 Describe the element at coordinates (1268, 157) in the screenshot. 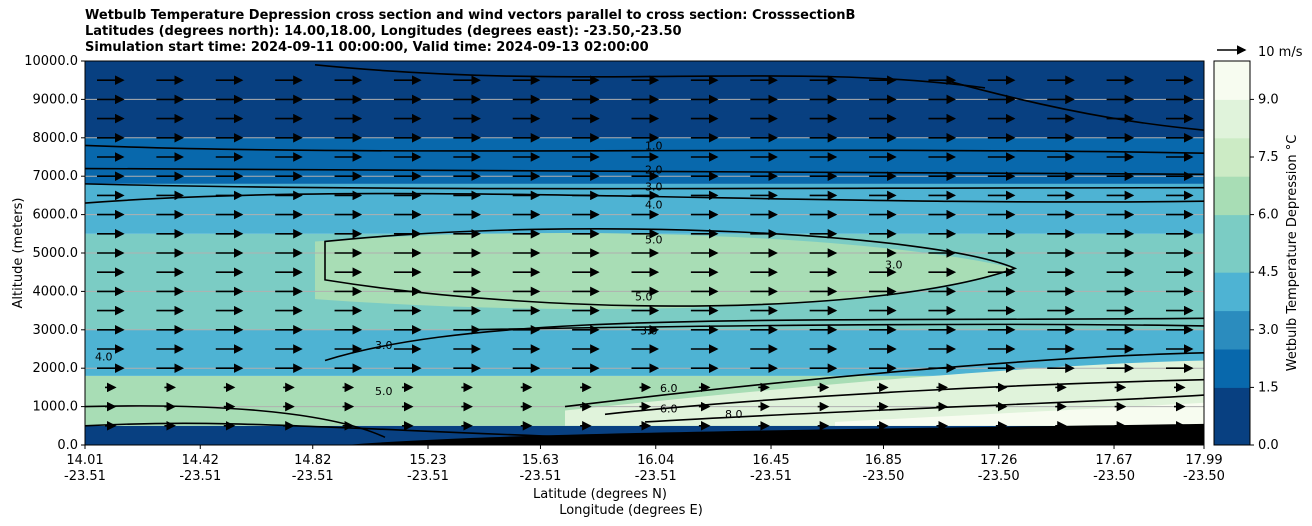

I see `colorbar-tick-label: 7.5` at that location.